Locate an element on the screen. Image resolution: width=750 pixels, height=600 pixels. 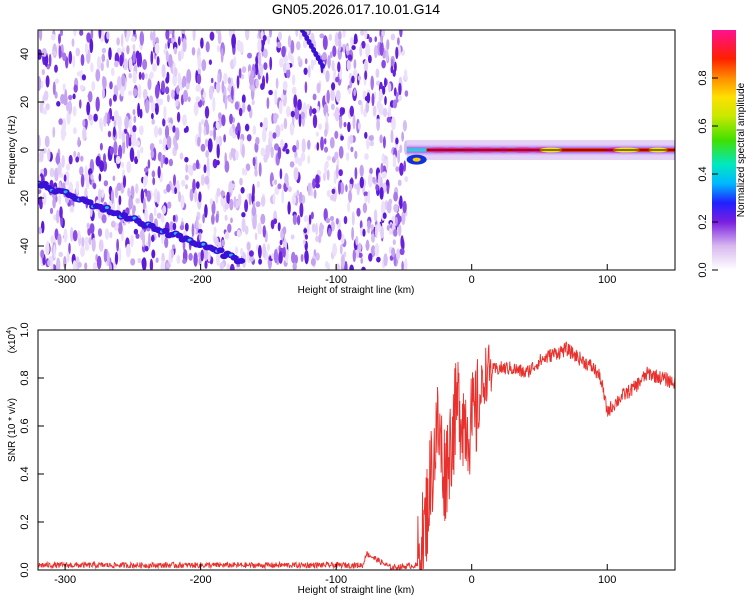
upper-track-blob is located at coordinates (323, 66).